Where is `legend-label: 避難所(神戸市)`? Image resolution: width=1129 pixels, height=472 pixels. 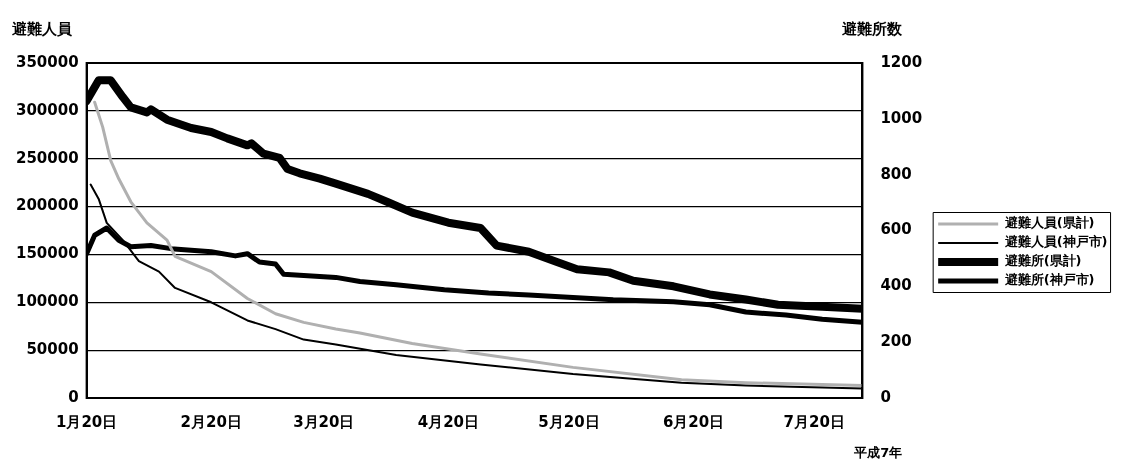
legend-label: 避難所(神戸市) is located at coordinates (1049, 280).